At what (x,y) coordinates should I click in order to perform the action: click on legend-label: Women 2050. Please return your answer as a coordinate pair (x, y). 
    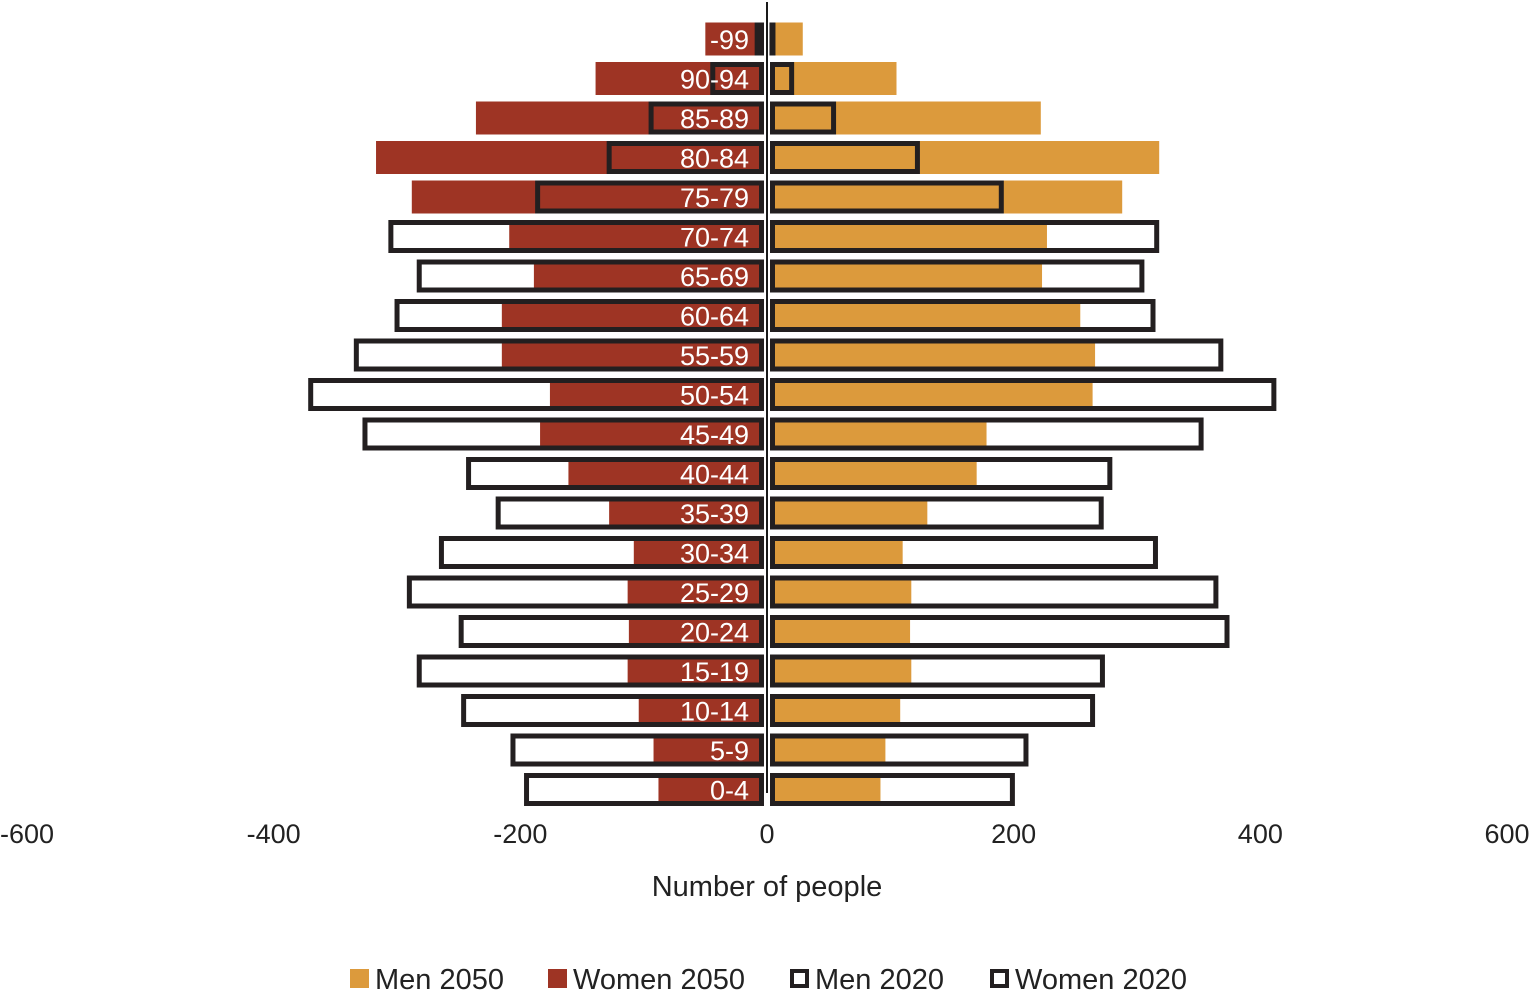
    Looking at the image, I should click on (659, 978).